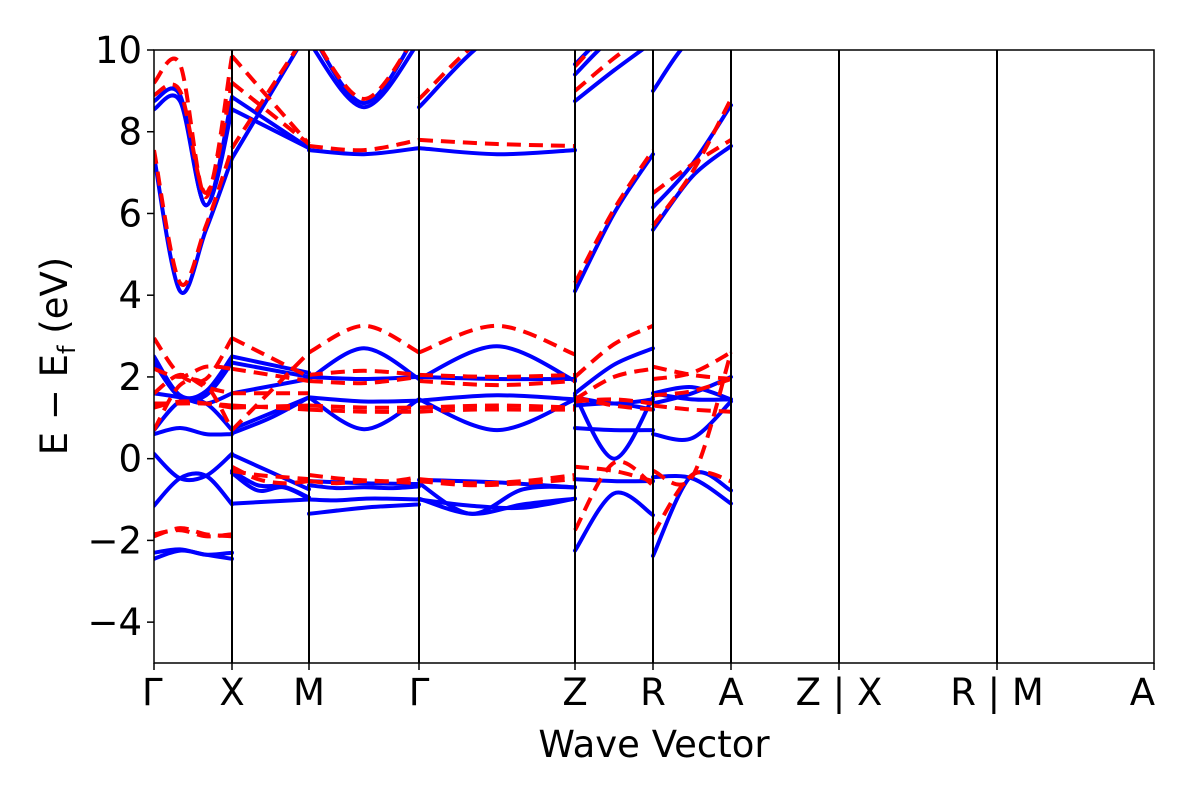 The height and width of the screenshot is (800, 1200). What do you see at coordinates (152, 692) in the screenshot?
I see `x-tick-label-0: Γ` at bounding box center [152, 692].